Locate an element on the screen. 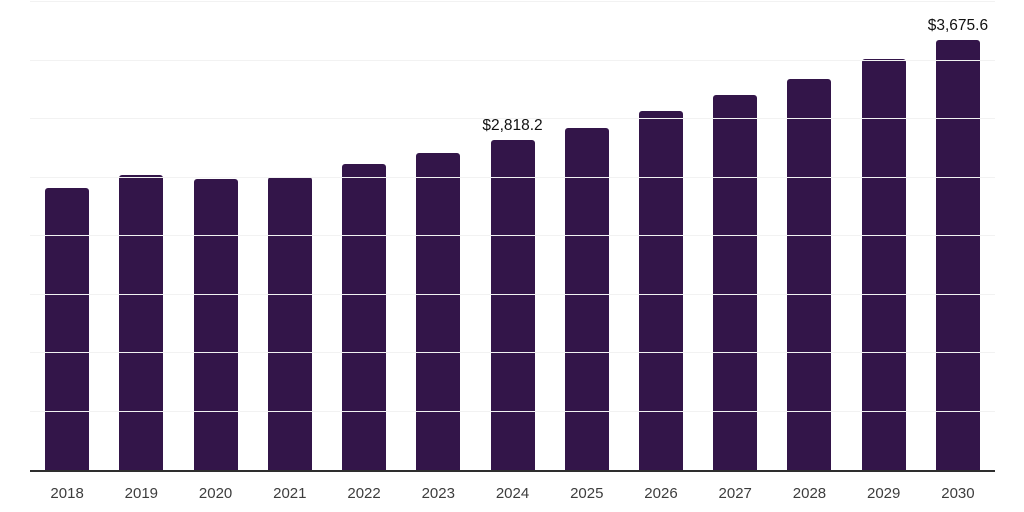  bar-slot-2020 is located at coordinates (215, 236).